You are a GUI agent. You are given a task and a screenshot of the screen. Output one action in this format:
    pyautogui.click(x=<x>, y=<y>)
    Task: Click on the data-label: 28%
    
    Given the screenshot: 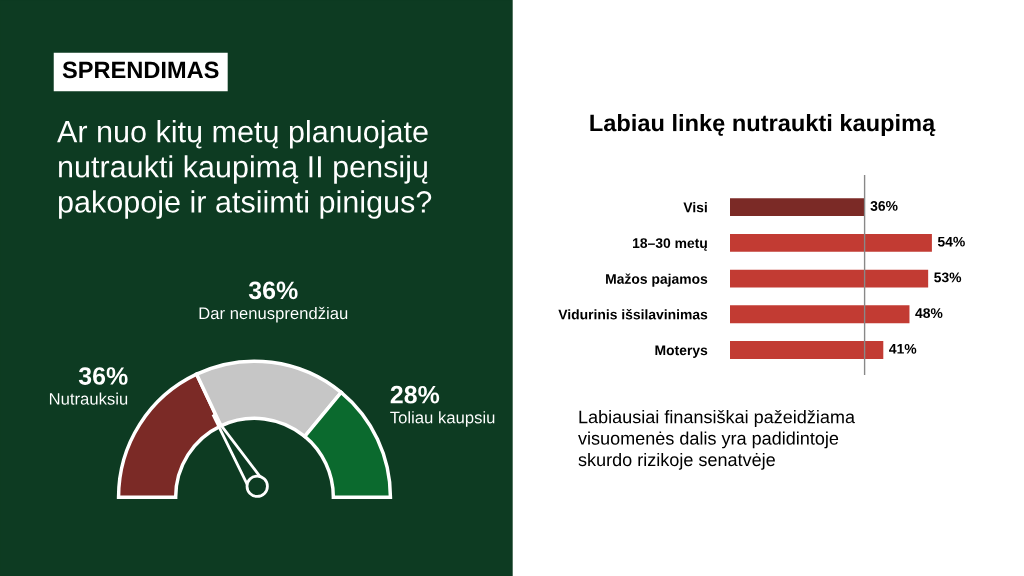 What is the action you would take?
    pyautogui.click(x=415, y=394)
    